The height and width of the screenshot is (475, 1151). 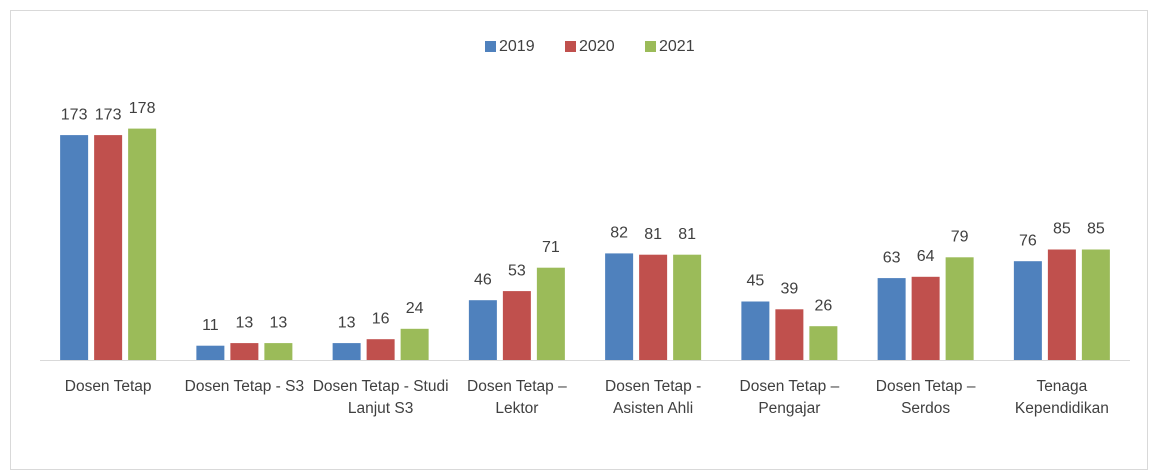 I want to click on data-label: 16, so click(x=381, y=318).